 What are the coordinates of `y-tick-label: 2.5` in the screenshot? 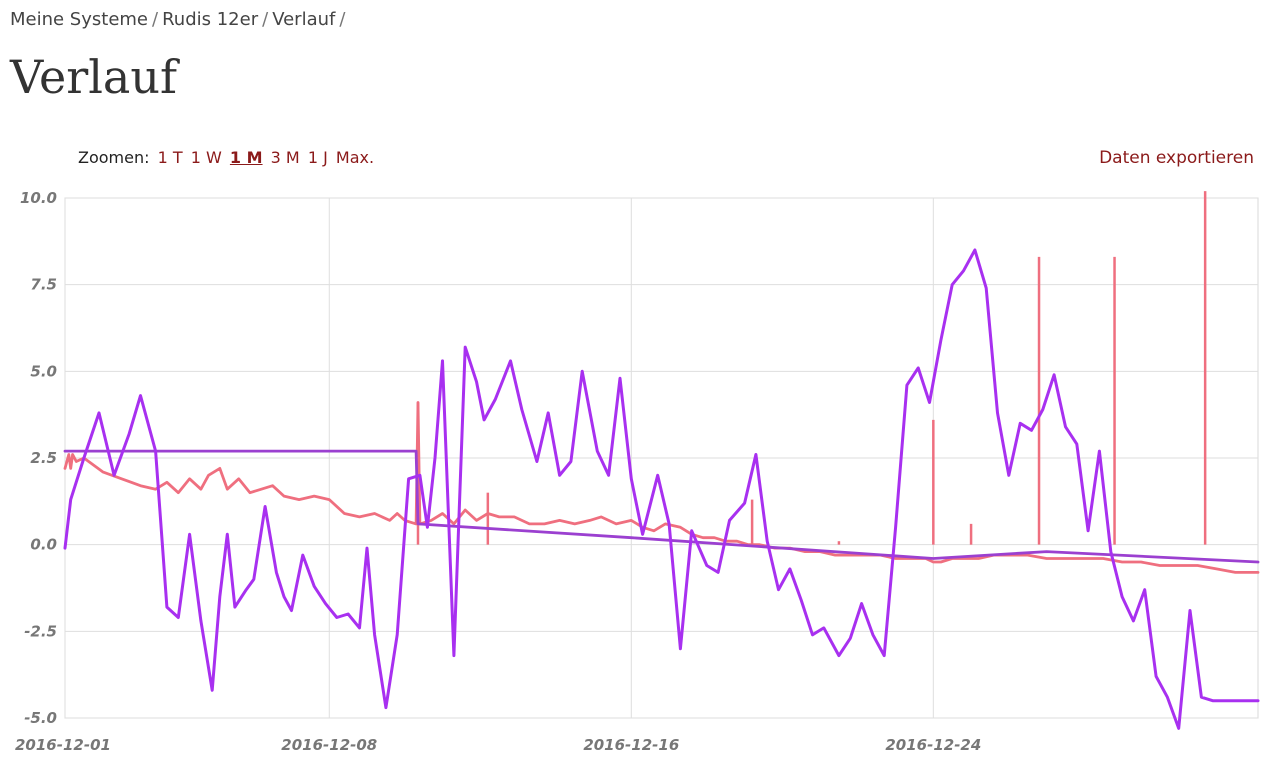 It's located at (43, 458).